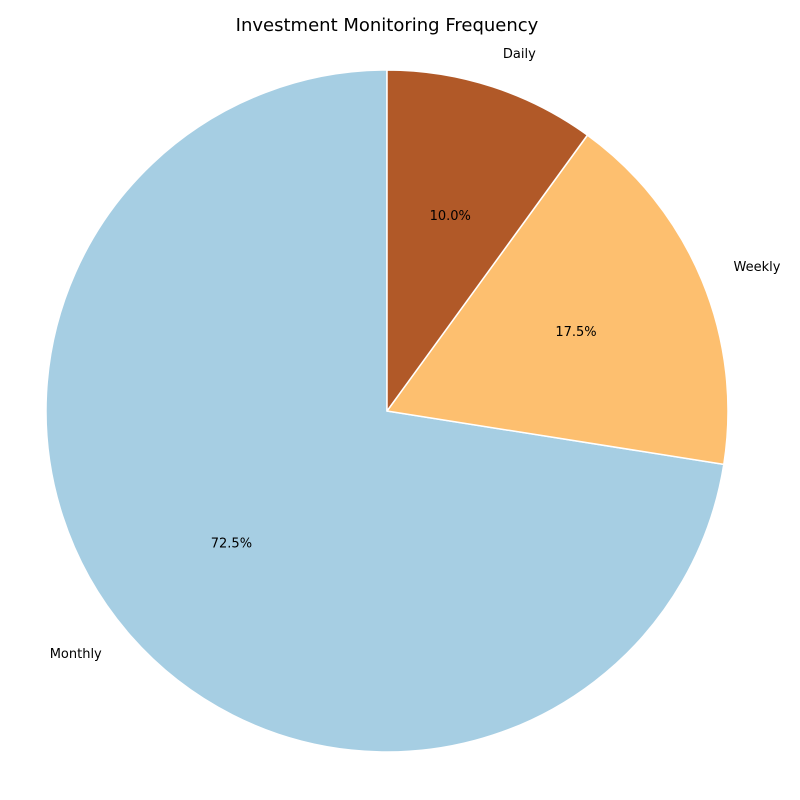  Describe the element at coordinates (575, 332) in the screenshot. I see `slice-pct-weekly: 17.5%` at that location.